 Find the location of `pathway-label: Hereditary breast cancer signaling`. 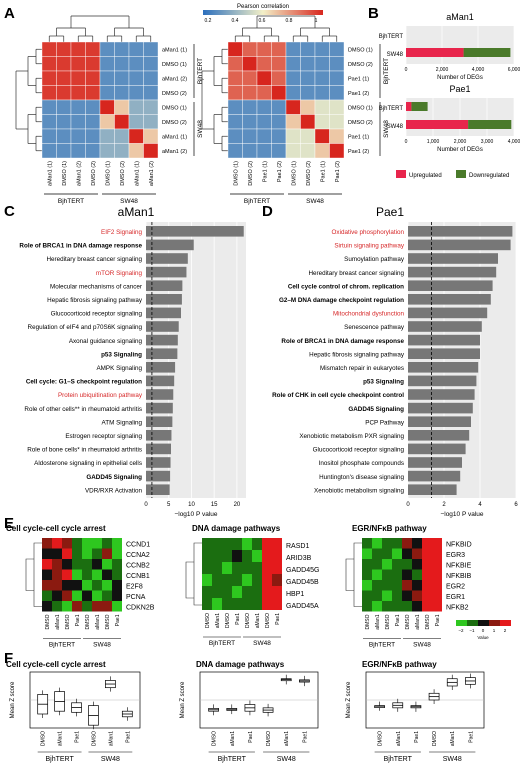

pathway-label: Hereditary breast cancer signaling is located at coordinates (94, 259).